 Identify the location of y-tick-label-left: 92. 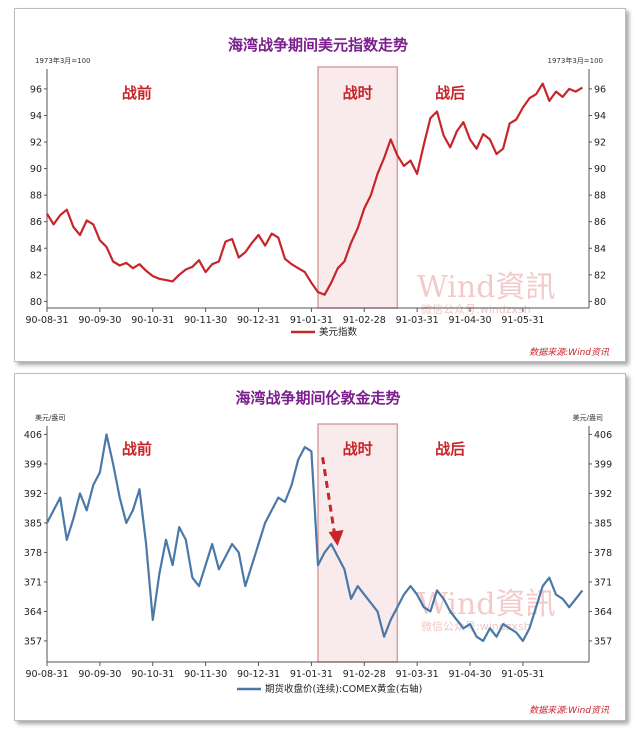
(36, 143).